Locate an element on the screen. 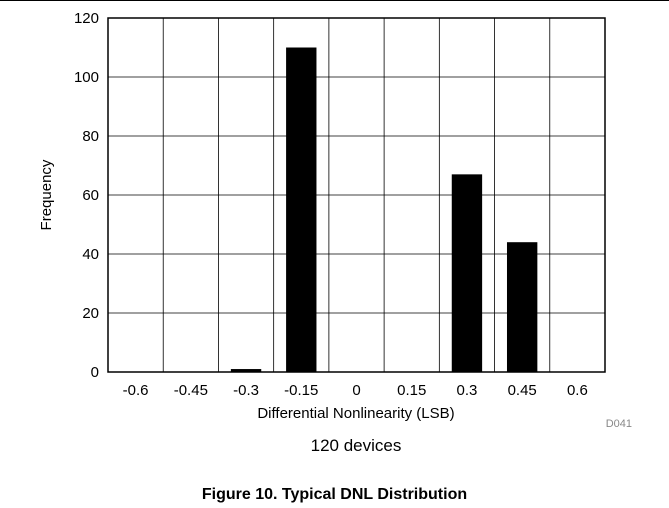 This screenshot has width=669, height=508. y-tick-label: 60 is located at coordinates (90, 195).